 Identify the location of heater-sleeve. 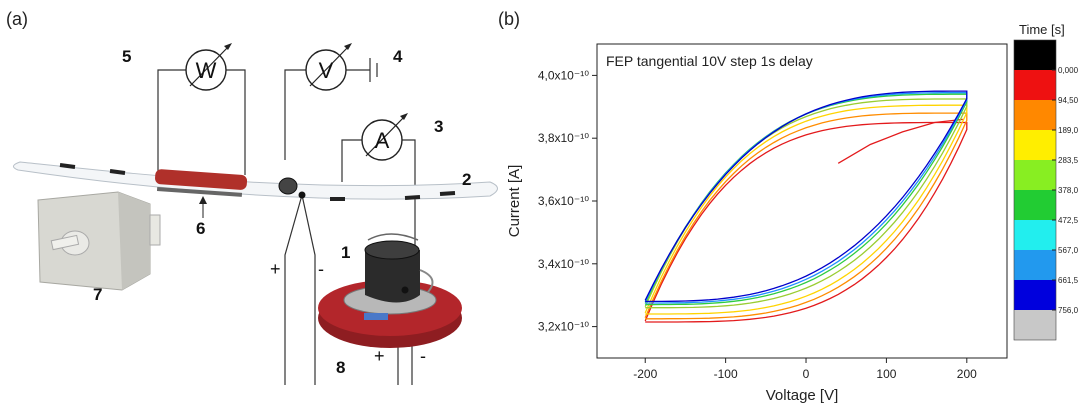
(201, 183).